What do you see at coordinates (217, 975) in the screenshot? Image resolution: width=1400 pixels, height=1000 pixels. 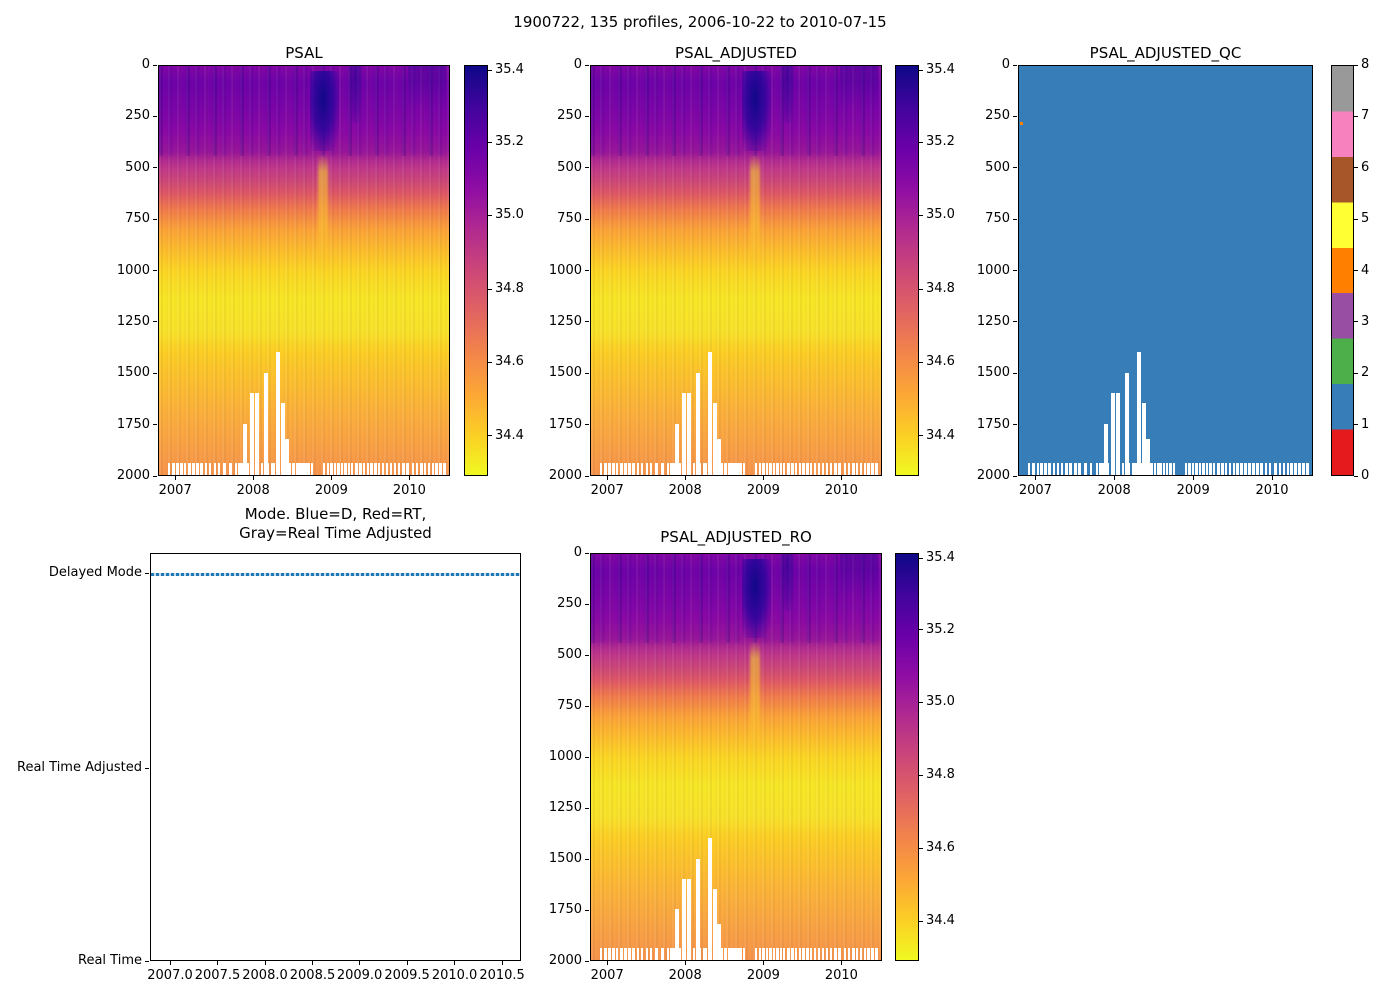 I see `mode-x-tick-label: 2007.5` at bounding box center [217, 975].